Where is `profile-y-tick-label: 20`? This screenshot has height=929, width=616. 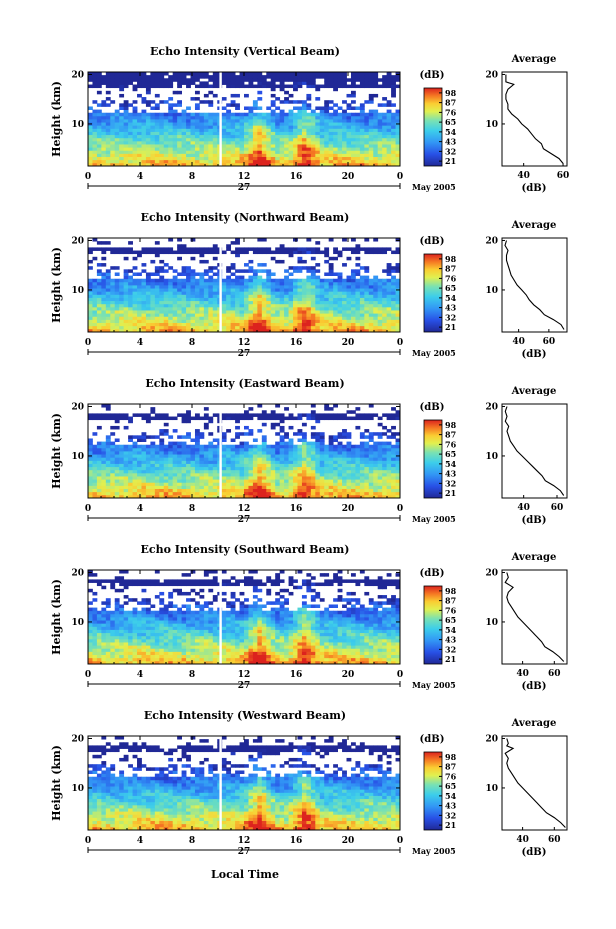 profile-y-tick-label: 20 is located at coordinates (491, 241).